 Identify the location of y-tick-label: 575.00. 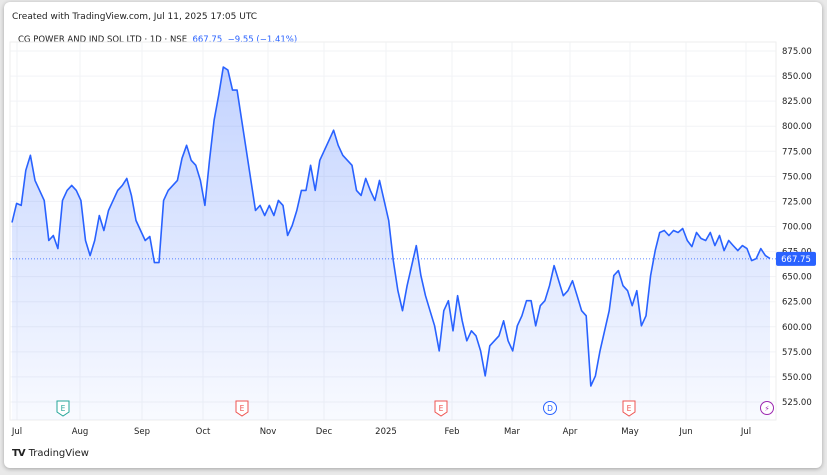
(797, 353).